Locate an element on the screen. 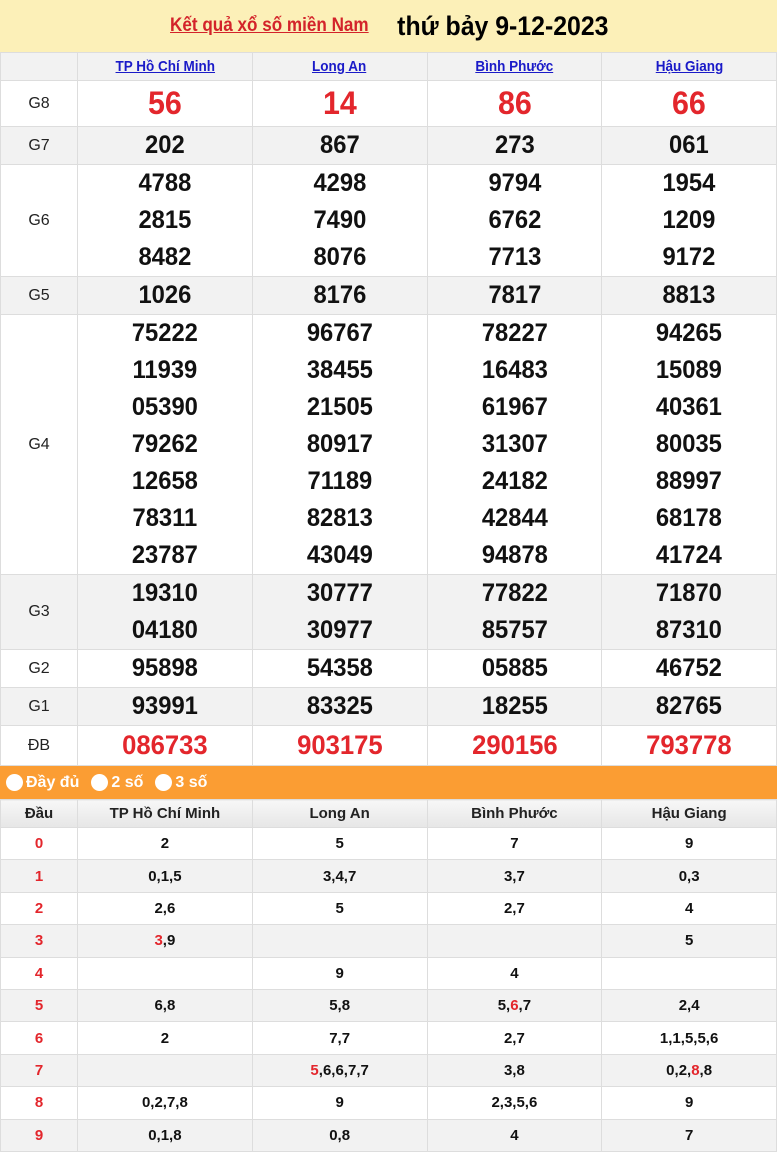 The width and height of the screenshot is (777, 1152). prize-number: 68178 is located at coordinates (689, 518).